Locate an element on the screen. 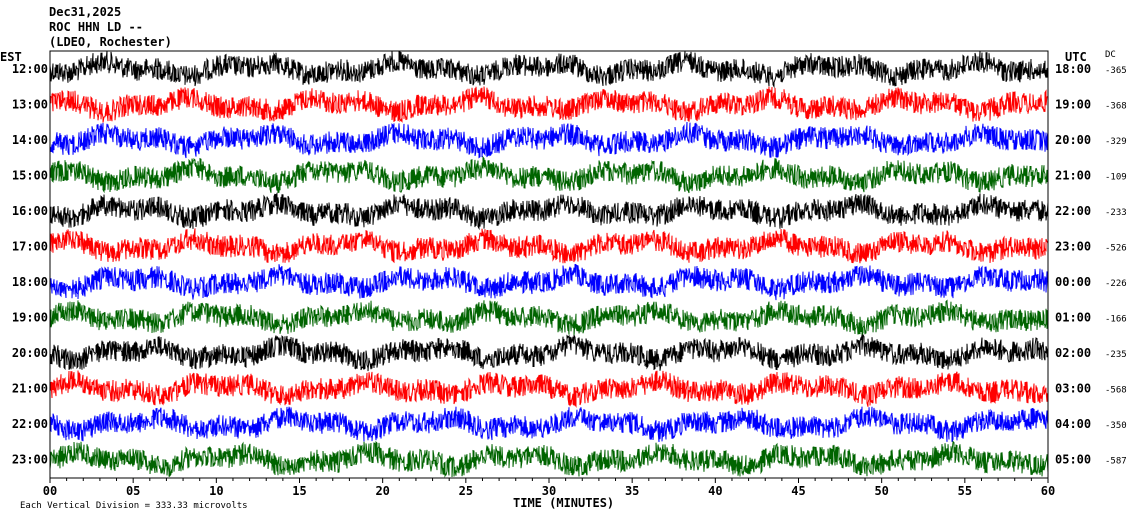  dc-offset-label: -329 is located at coordinates (1116, 142).